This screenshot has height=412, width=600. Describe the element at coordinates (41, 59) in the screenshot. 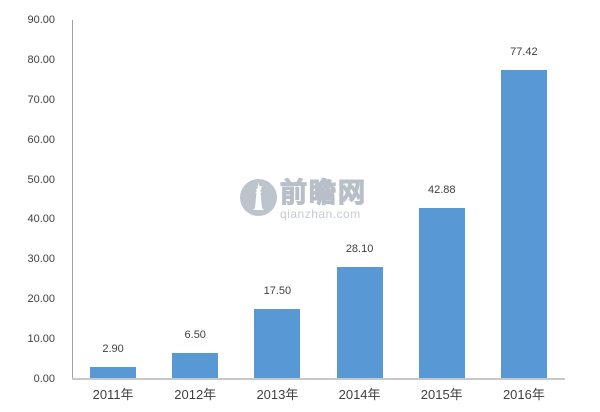

I see `y-tick-label: 80.00` at that location.